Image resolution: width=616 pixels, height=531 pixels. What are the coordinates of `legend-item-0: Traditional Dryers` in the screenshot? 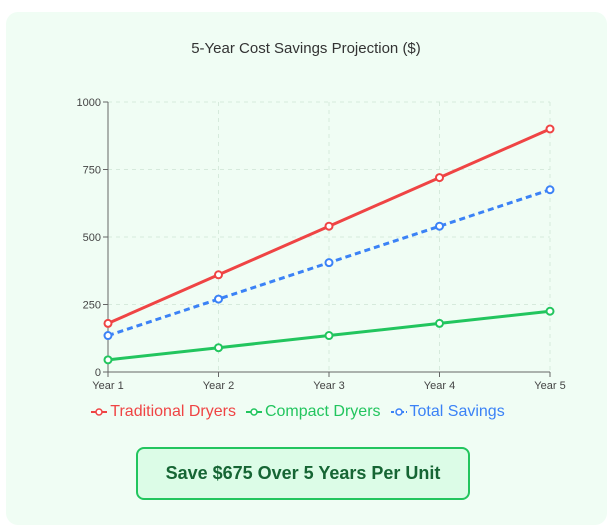 It's located at (163, 412).